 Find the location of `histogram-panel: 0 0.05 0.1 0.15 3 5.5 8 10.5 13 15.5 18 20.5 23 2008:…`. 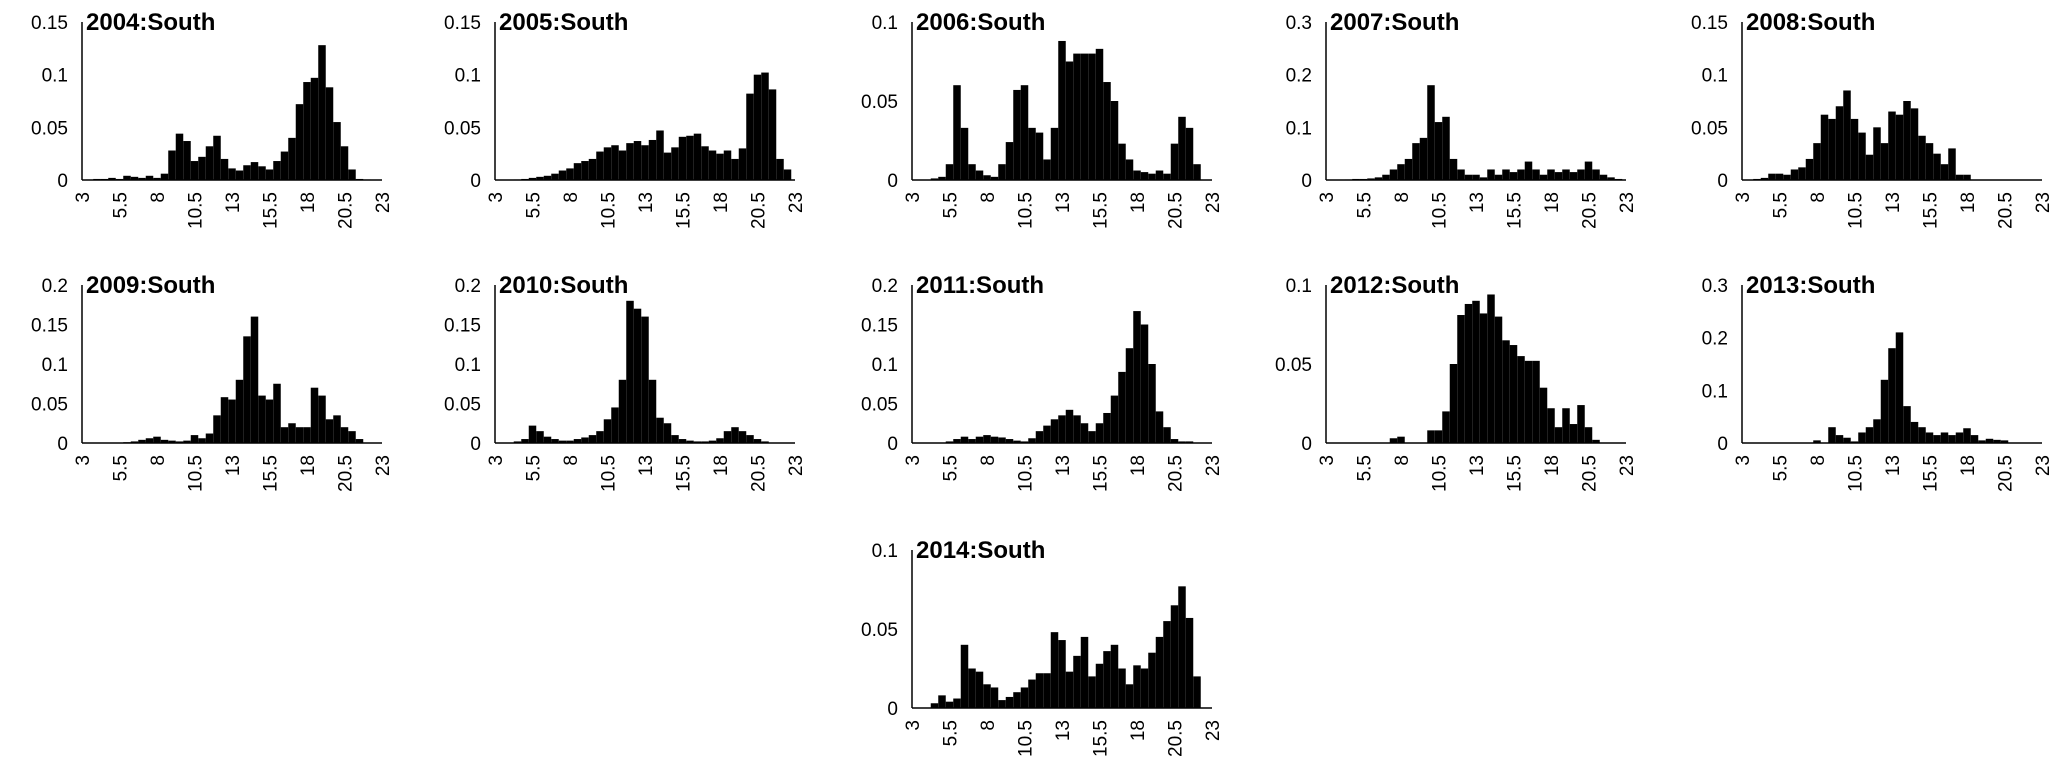

histogram-panel: 0 0.05 0.1 0.15 3 5.5 8 10.5 13 15.5 18 20.5 23 2008:… is located at coordinates (1872, 119).